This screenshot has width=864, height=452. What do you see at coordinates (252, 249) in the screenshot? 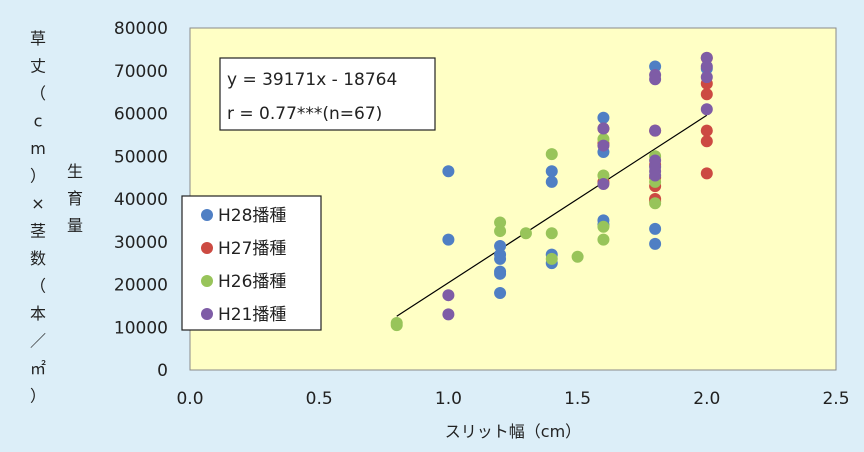
I see `legend-label-h27: H27播種` at bounding box center [252, 249].